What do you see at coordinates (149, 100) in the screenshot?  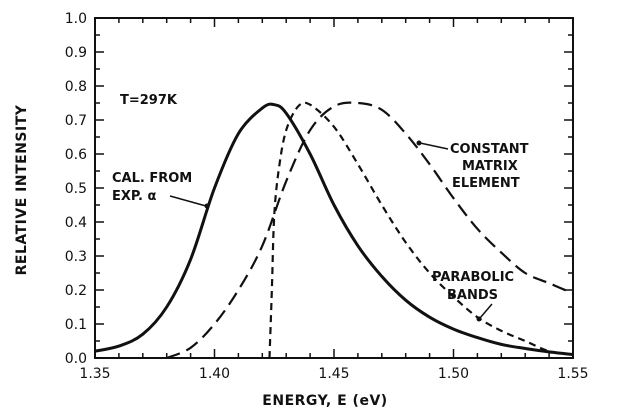 I see `temperature-annotation: T=297K` at bounding box center [149, 100].